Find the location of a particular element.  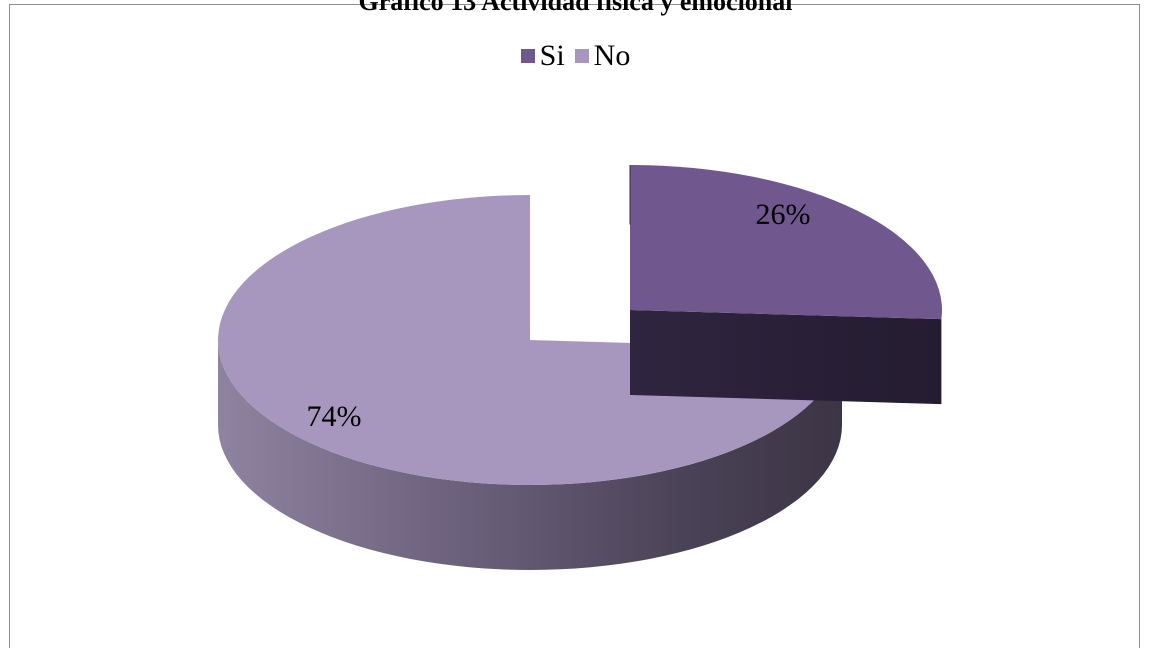

legend-item-si: Si is located at coordinates (542, 56).